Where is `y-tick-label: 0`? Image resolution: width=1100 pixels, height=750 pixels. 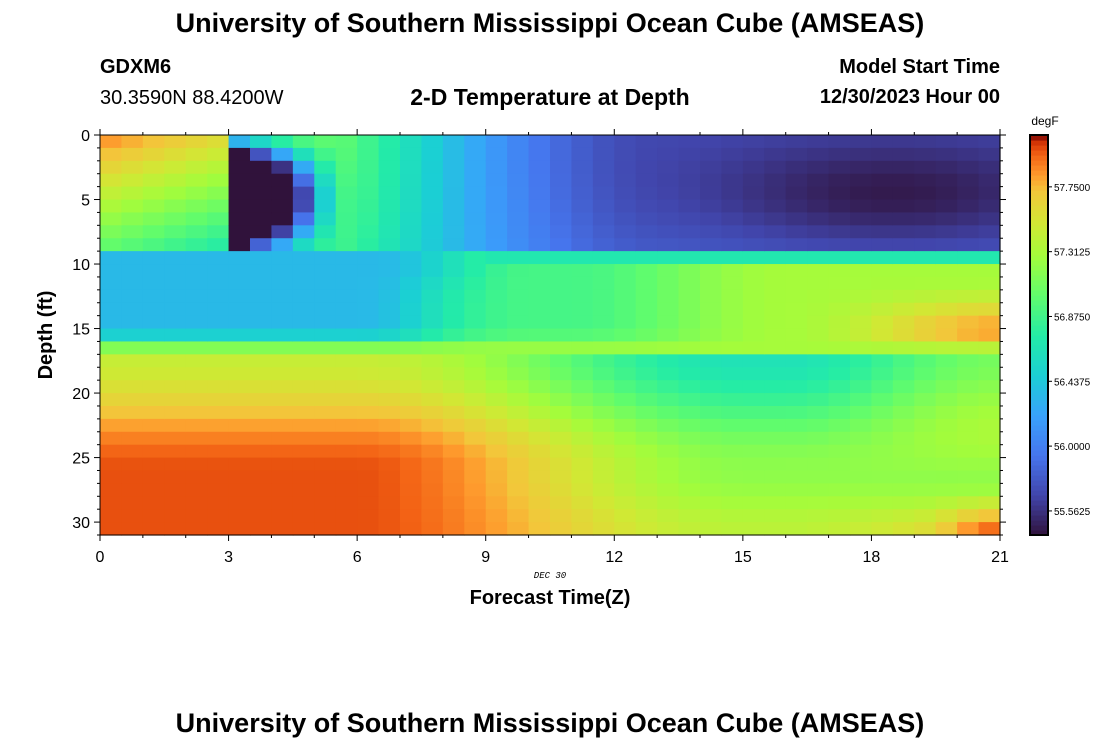 y-tick-label: 0 is located at coordinates (85, 136).